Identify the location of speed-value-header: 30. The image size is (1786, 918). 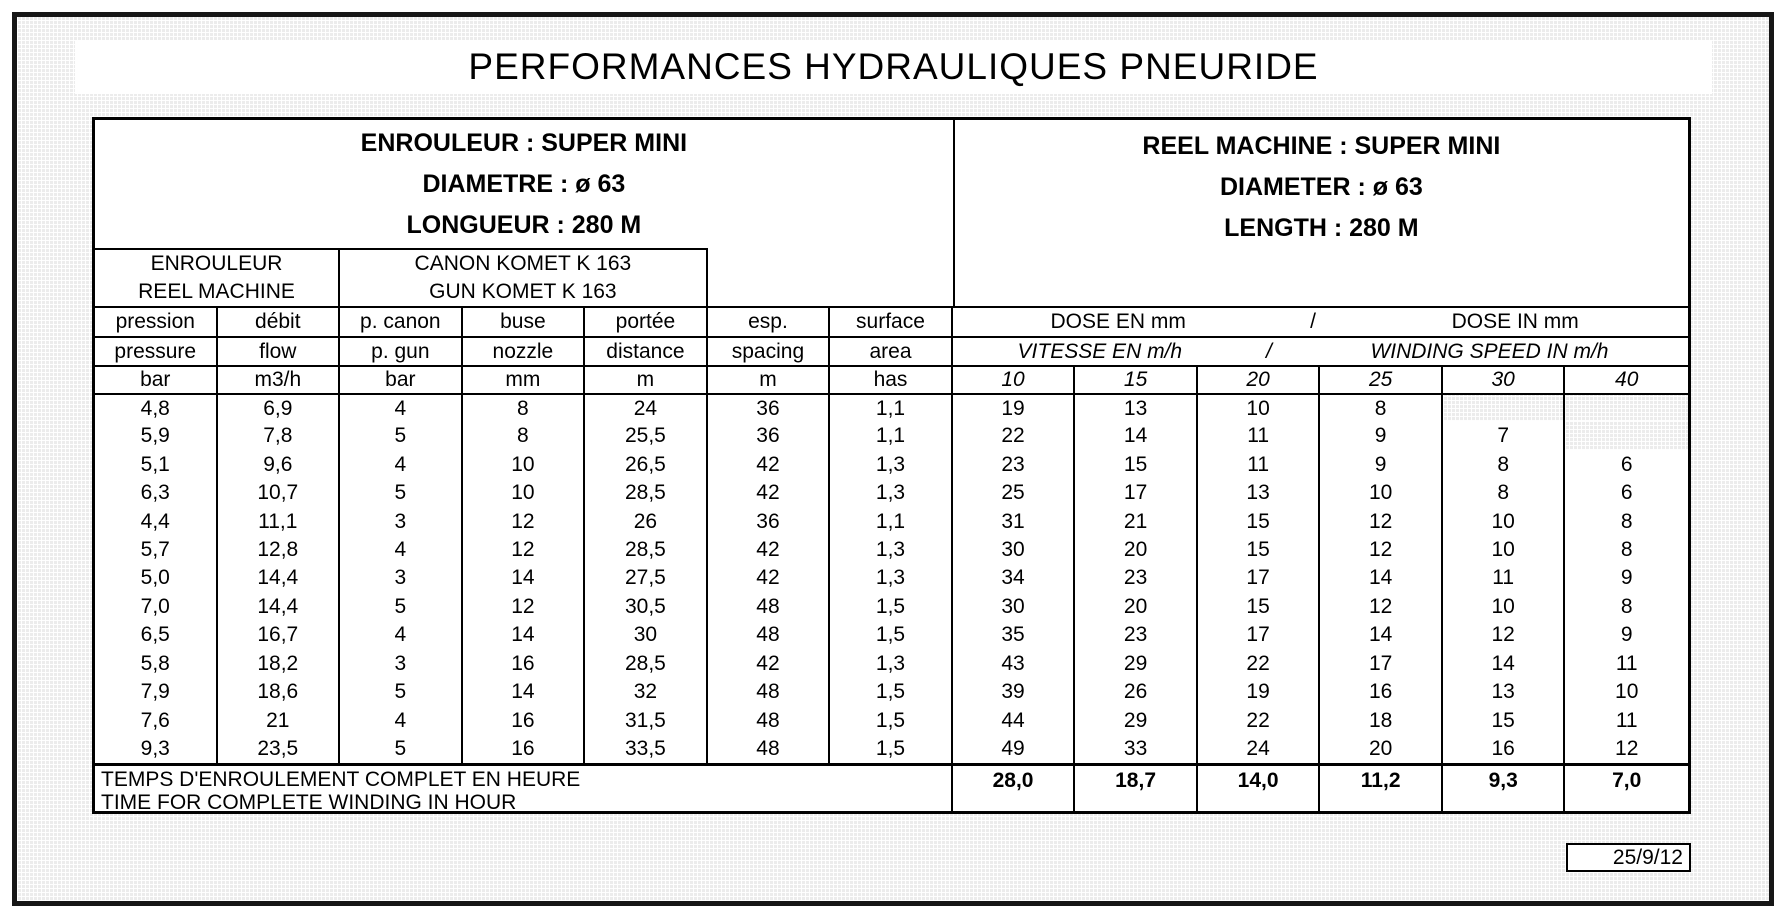
(1504, 379).